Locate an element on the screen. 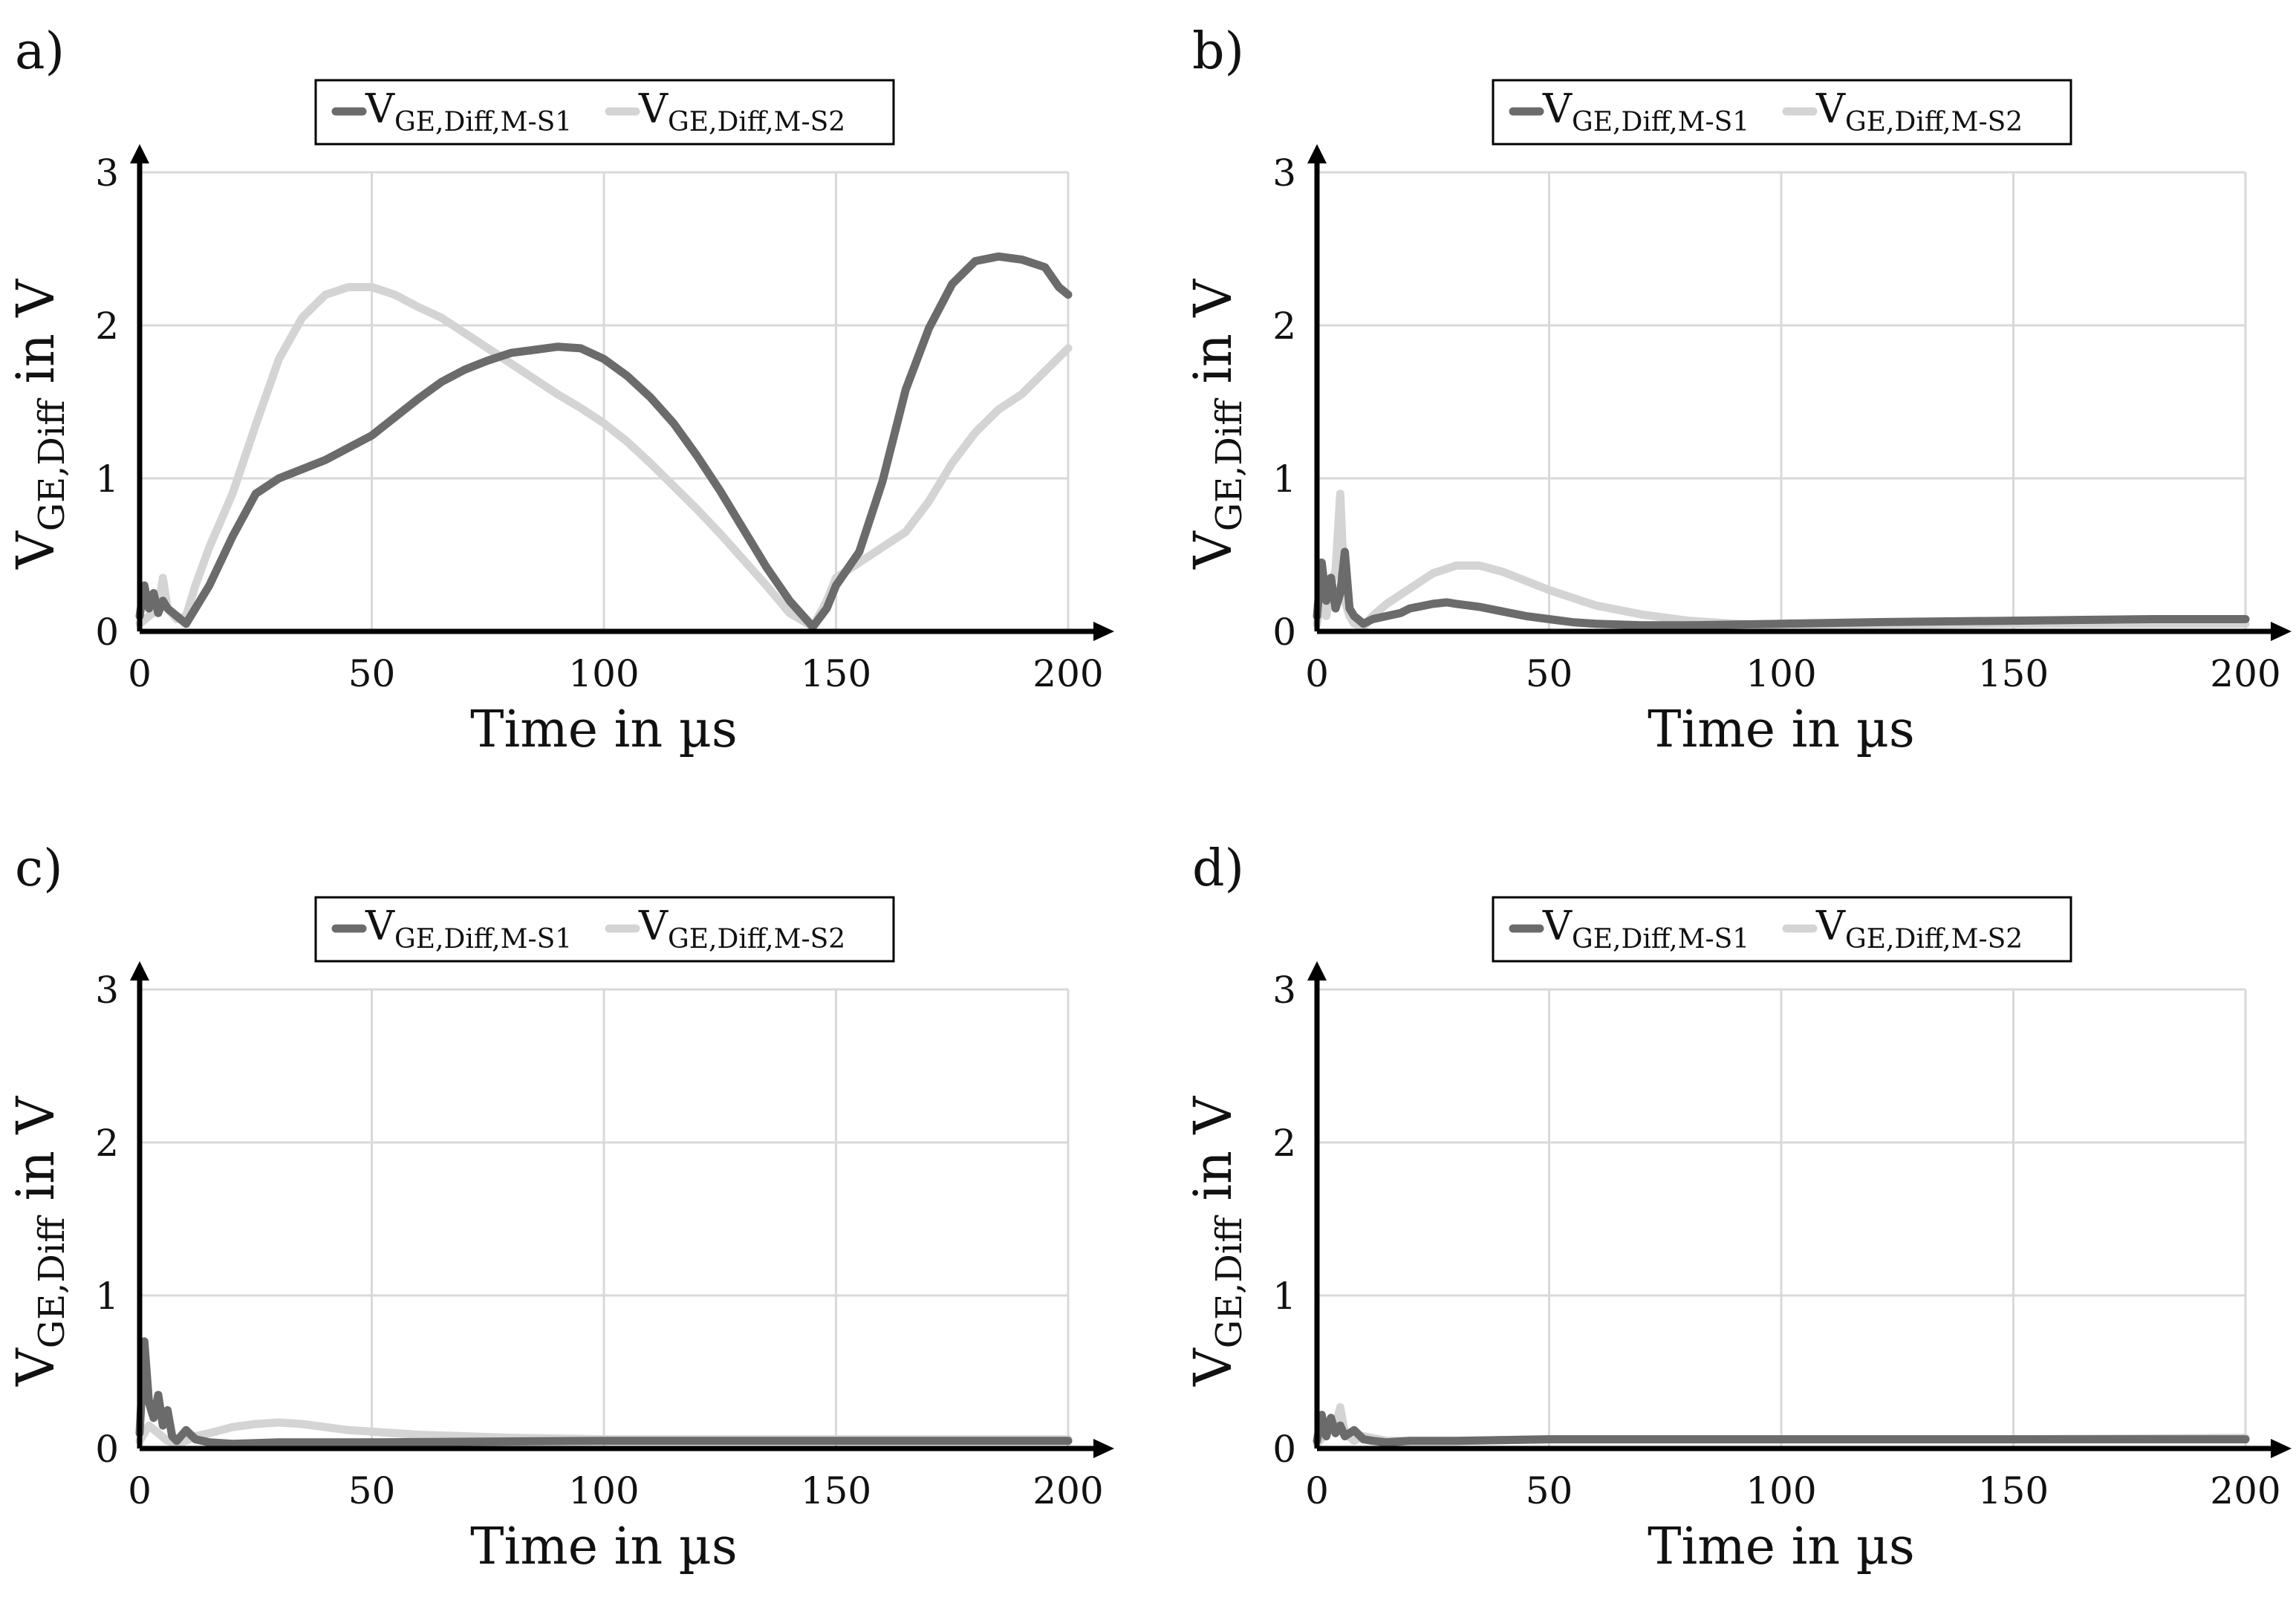  panel-label: b) is located at coordinates (1218, 52).